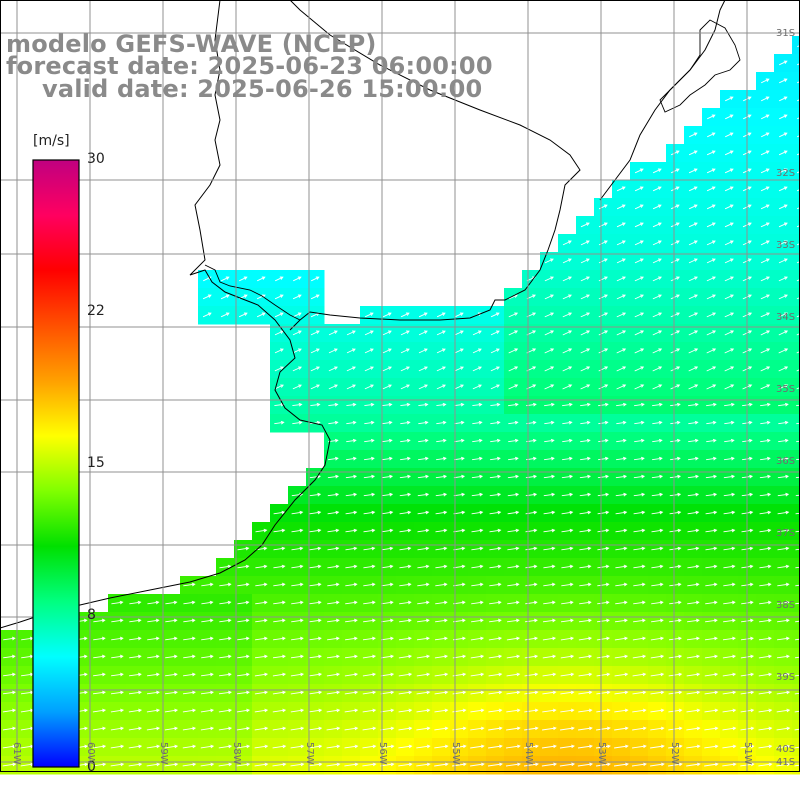 This screenshot has width=800, height=800. Describe the element at coordinates (90, 753) in the screenshot. I see `lon-label-60w: 60W` at that location.